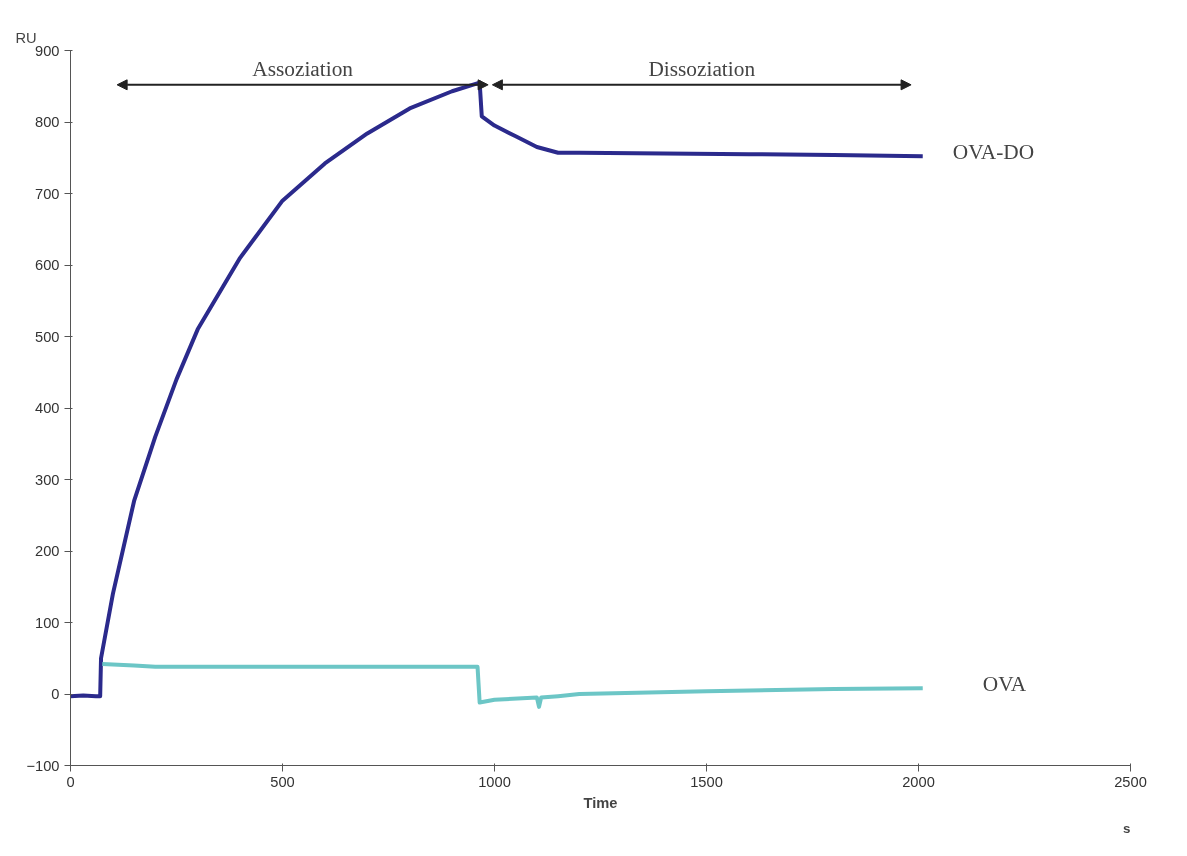  Describe the element at coordinates (993, 152) in the screenshot. I see `series-label: OVA-DO` at that location.